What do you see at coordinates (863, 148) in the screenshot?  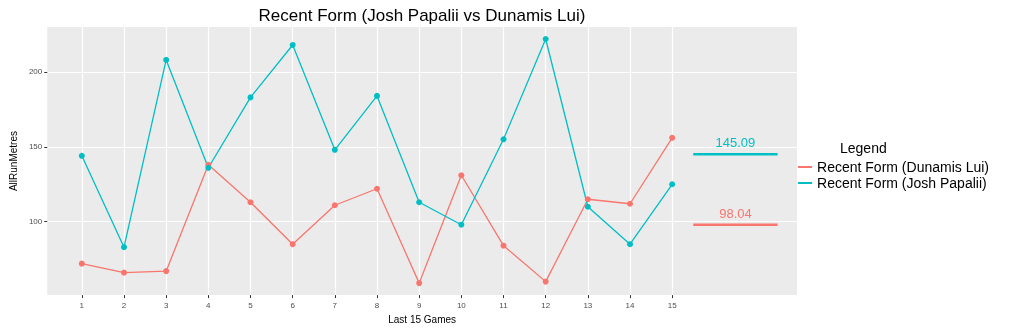 I see `legend-title: Legend` at bounding box center [863, 148].